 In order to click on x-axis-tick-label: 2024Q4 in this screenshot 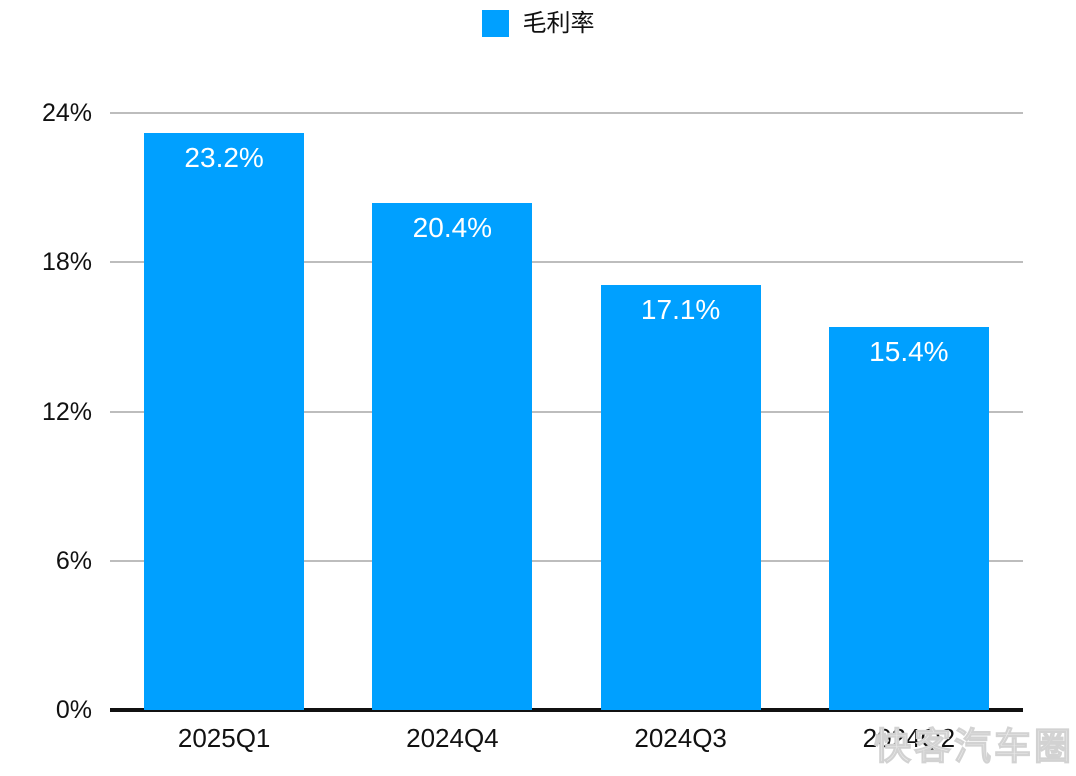, I will do `click(452, 738)`.